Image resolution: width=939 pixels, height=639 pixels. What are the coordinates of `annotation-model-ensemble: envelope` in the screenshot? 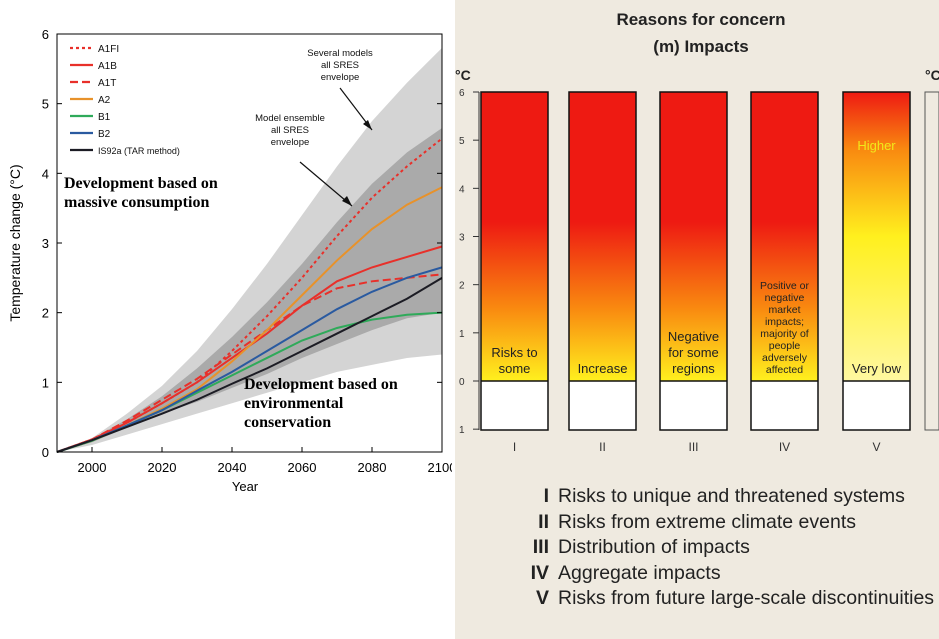 It's located at (290, 142).